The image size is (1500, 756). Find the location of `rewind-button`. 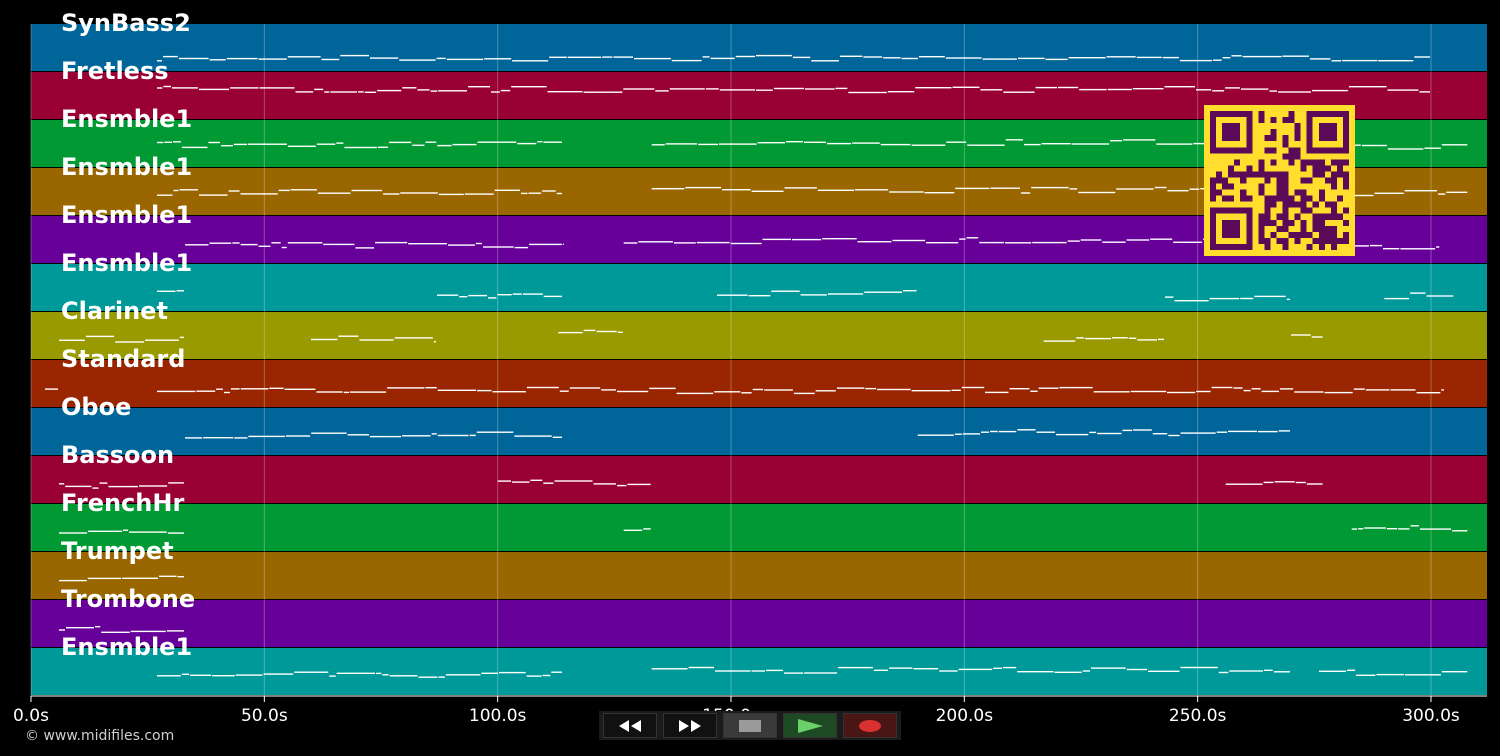

rewind-button is located at coordinates (630, 725).